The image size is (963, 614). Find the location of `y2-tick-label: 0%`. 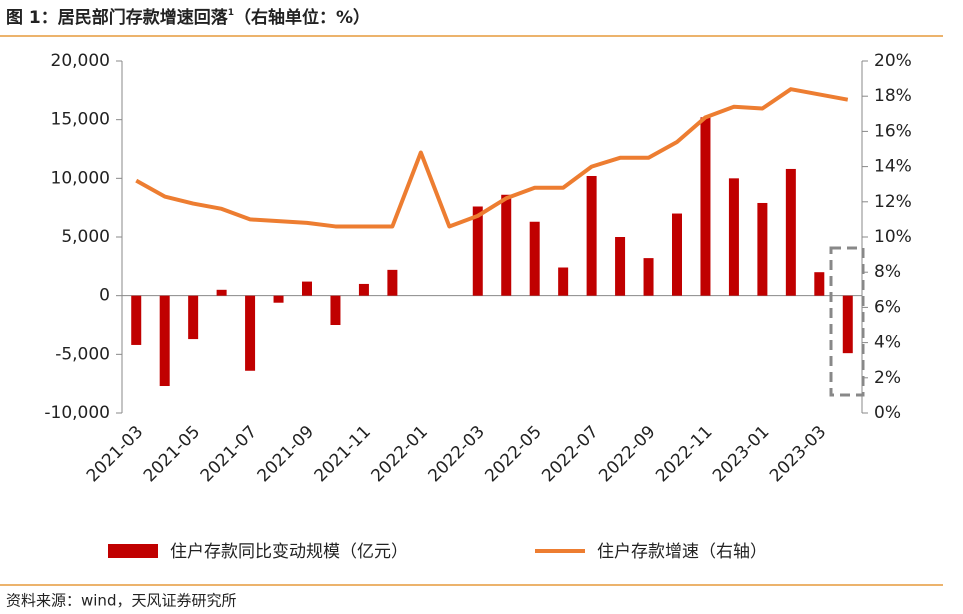

y2-tick-label: 0% is located at coordinates (887, 413).